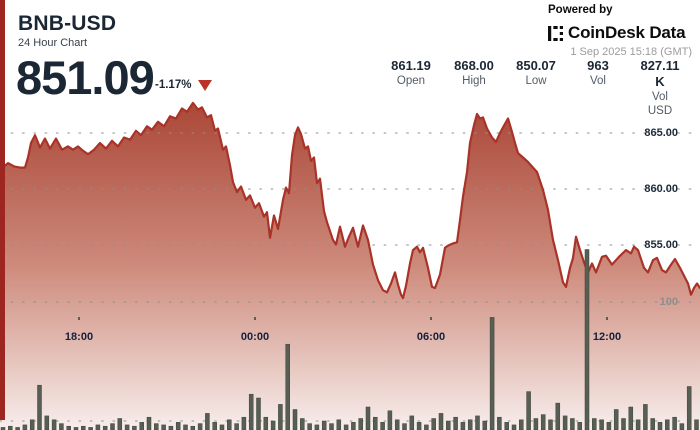 This screenshot has width=700, height=430. Describe the element at coordinates (660, 104) in the screenshot. I see `stat-vol-usd-label: Vol USD` at that location.